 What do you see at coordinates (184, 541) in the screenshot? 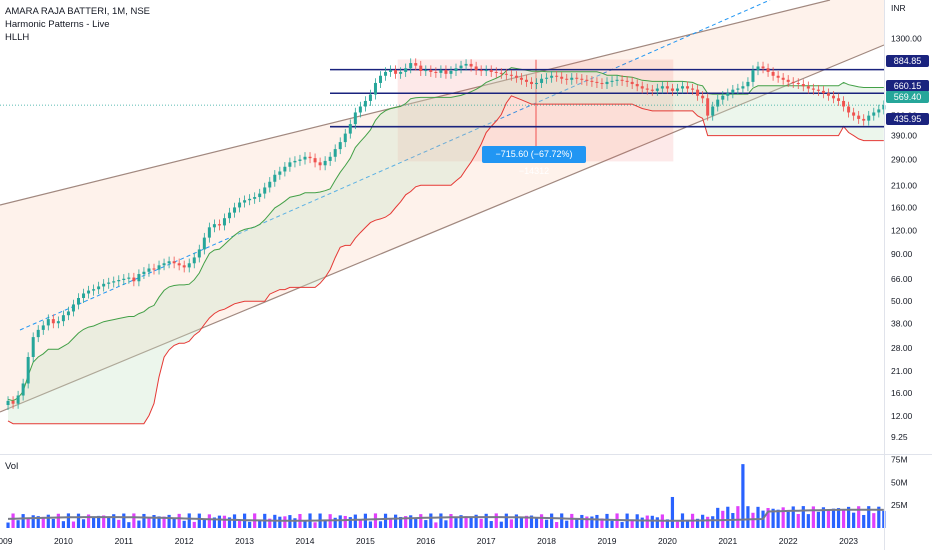
I see `x-tick-label: 2012` at bounding box center [184, 541].